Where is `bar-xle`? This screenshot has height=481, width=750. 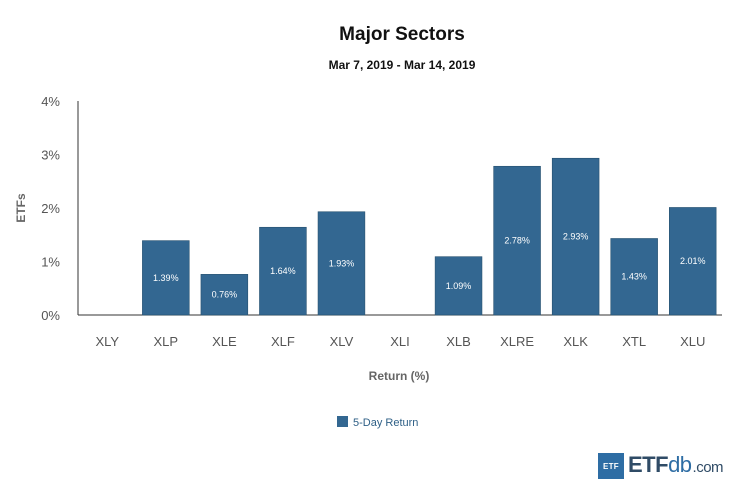 bar-xle is located at coordinates (224, 295).